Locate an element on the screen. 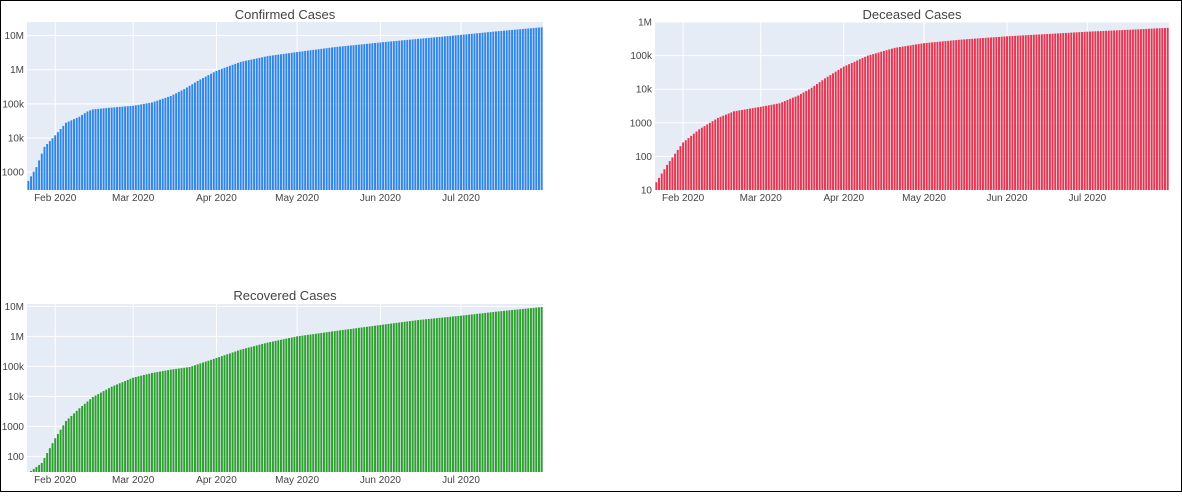  y-tick-label: 1M is located at coordinates (17, 337).